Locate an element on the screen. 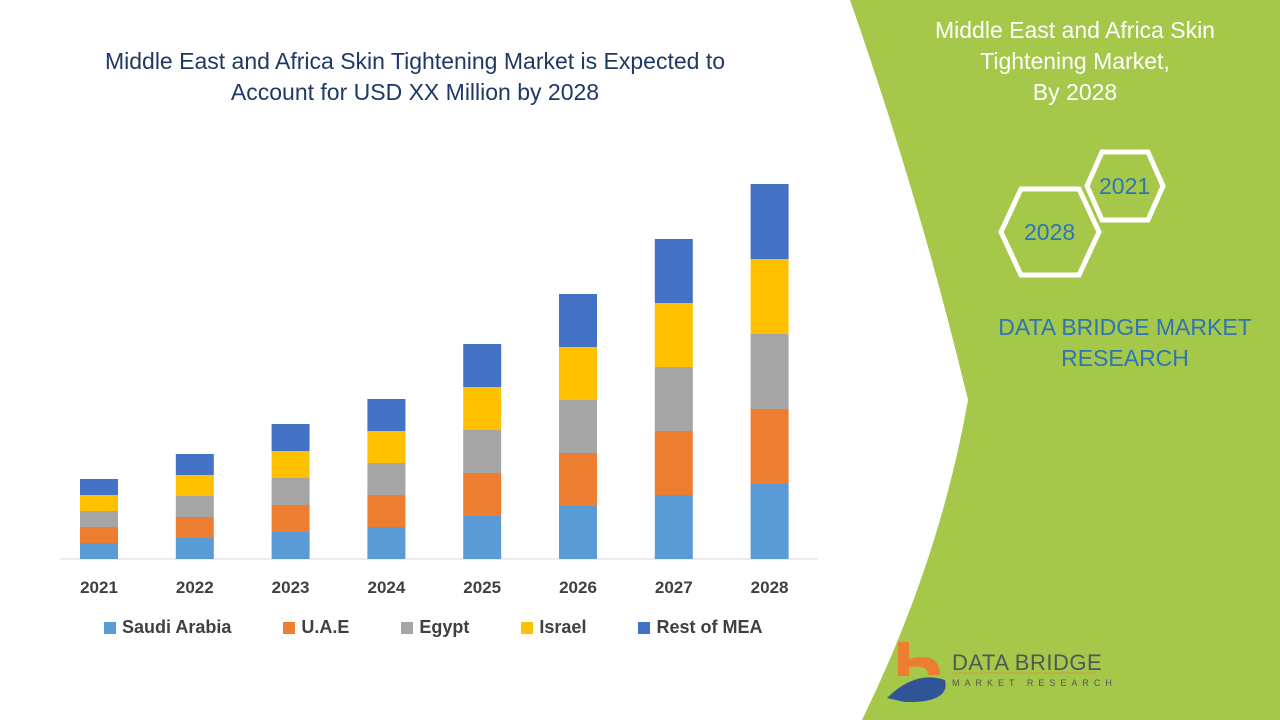 The height and width of the screenshot is (720, 1280). bar-segment-2023-saudi-arabia is located at coordinates (290, 545).